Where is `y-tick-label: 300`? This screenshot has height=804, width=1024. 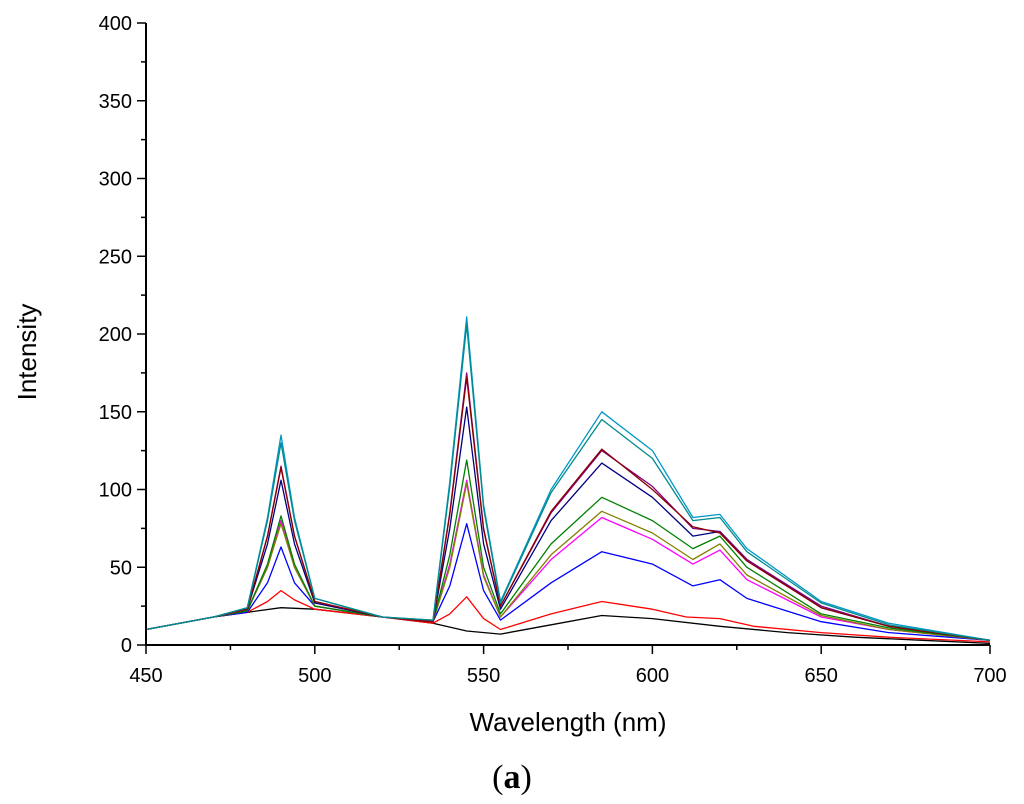
y-tick-label: 300 is located at coordinates (115, 180).